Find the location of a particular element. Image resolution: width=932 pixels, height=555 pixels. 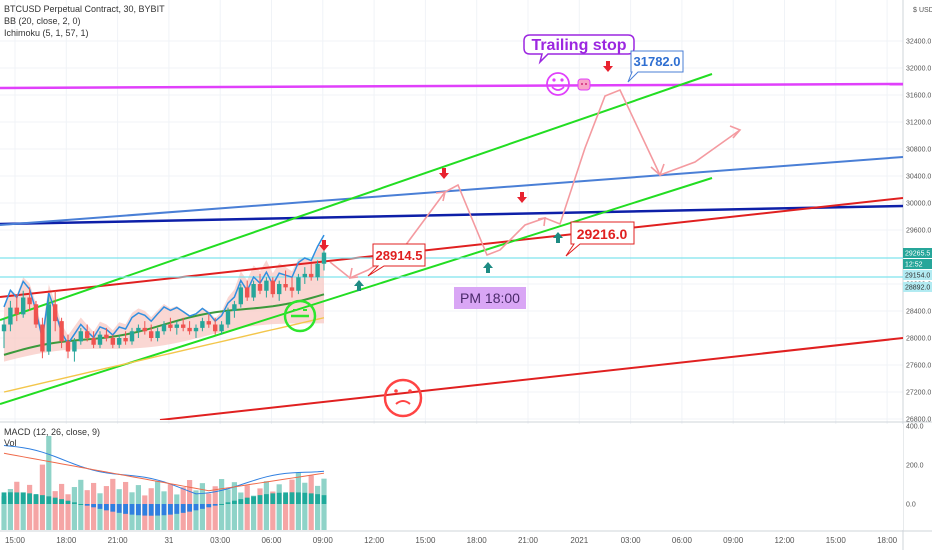

ichimoku-indicator-label: Ichimoku (5, 1, 57, 1) is located at coordinates (46, 33).